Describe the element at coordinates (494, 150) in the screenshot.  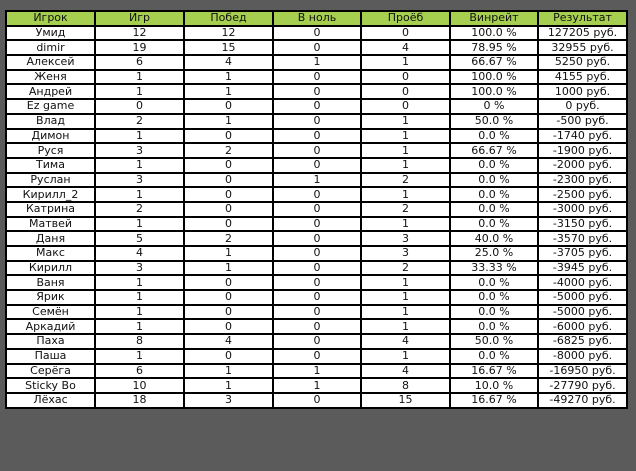
I see `cell-winrate: 66.67 %` at that location.